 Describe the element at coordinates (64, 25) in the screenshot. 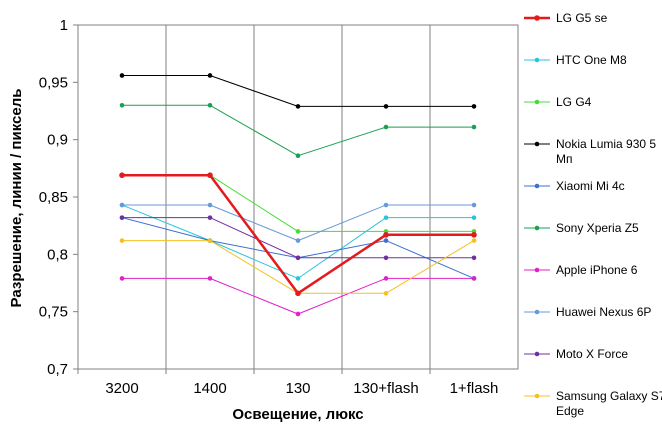

I see `y-tick-label: 1` at that location.